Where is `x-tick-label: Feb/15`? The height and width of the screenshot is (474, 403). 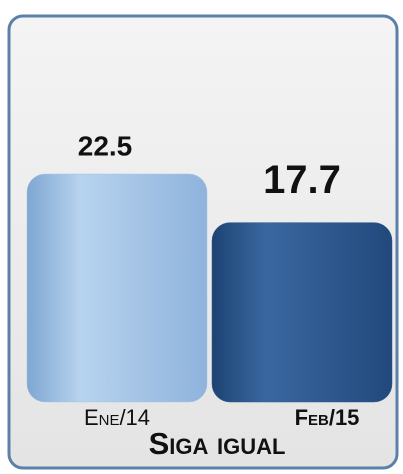 x-tick-label: Feb/15 is located at coordinates (327, 417).